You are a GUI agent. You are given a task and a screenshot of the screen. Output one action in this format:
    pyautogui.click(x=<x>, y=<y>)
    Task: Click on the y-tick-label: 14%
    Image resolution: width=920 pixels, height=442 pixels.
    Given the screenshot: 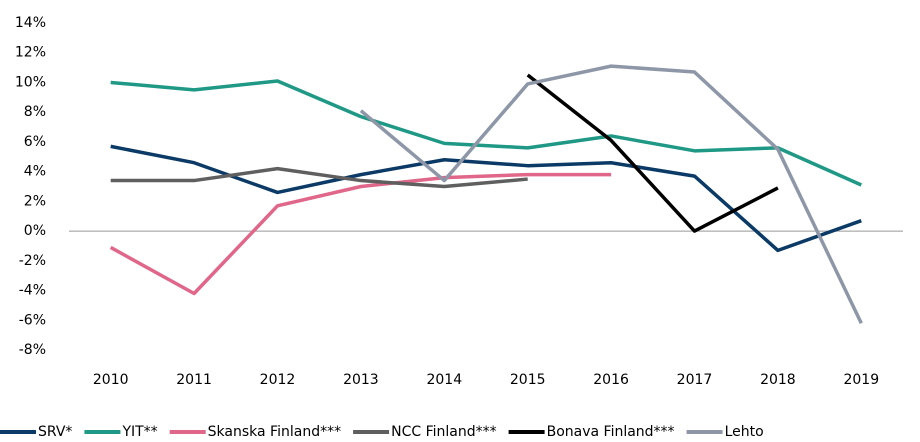 What is the action you would take?
    pyautogui.click(x=30, y=23)
    